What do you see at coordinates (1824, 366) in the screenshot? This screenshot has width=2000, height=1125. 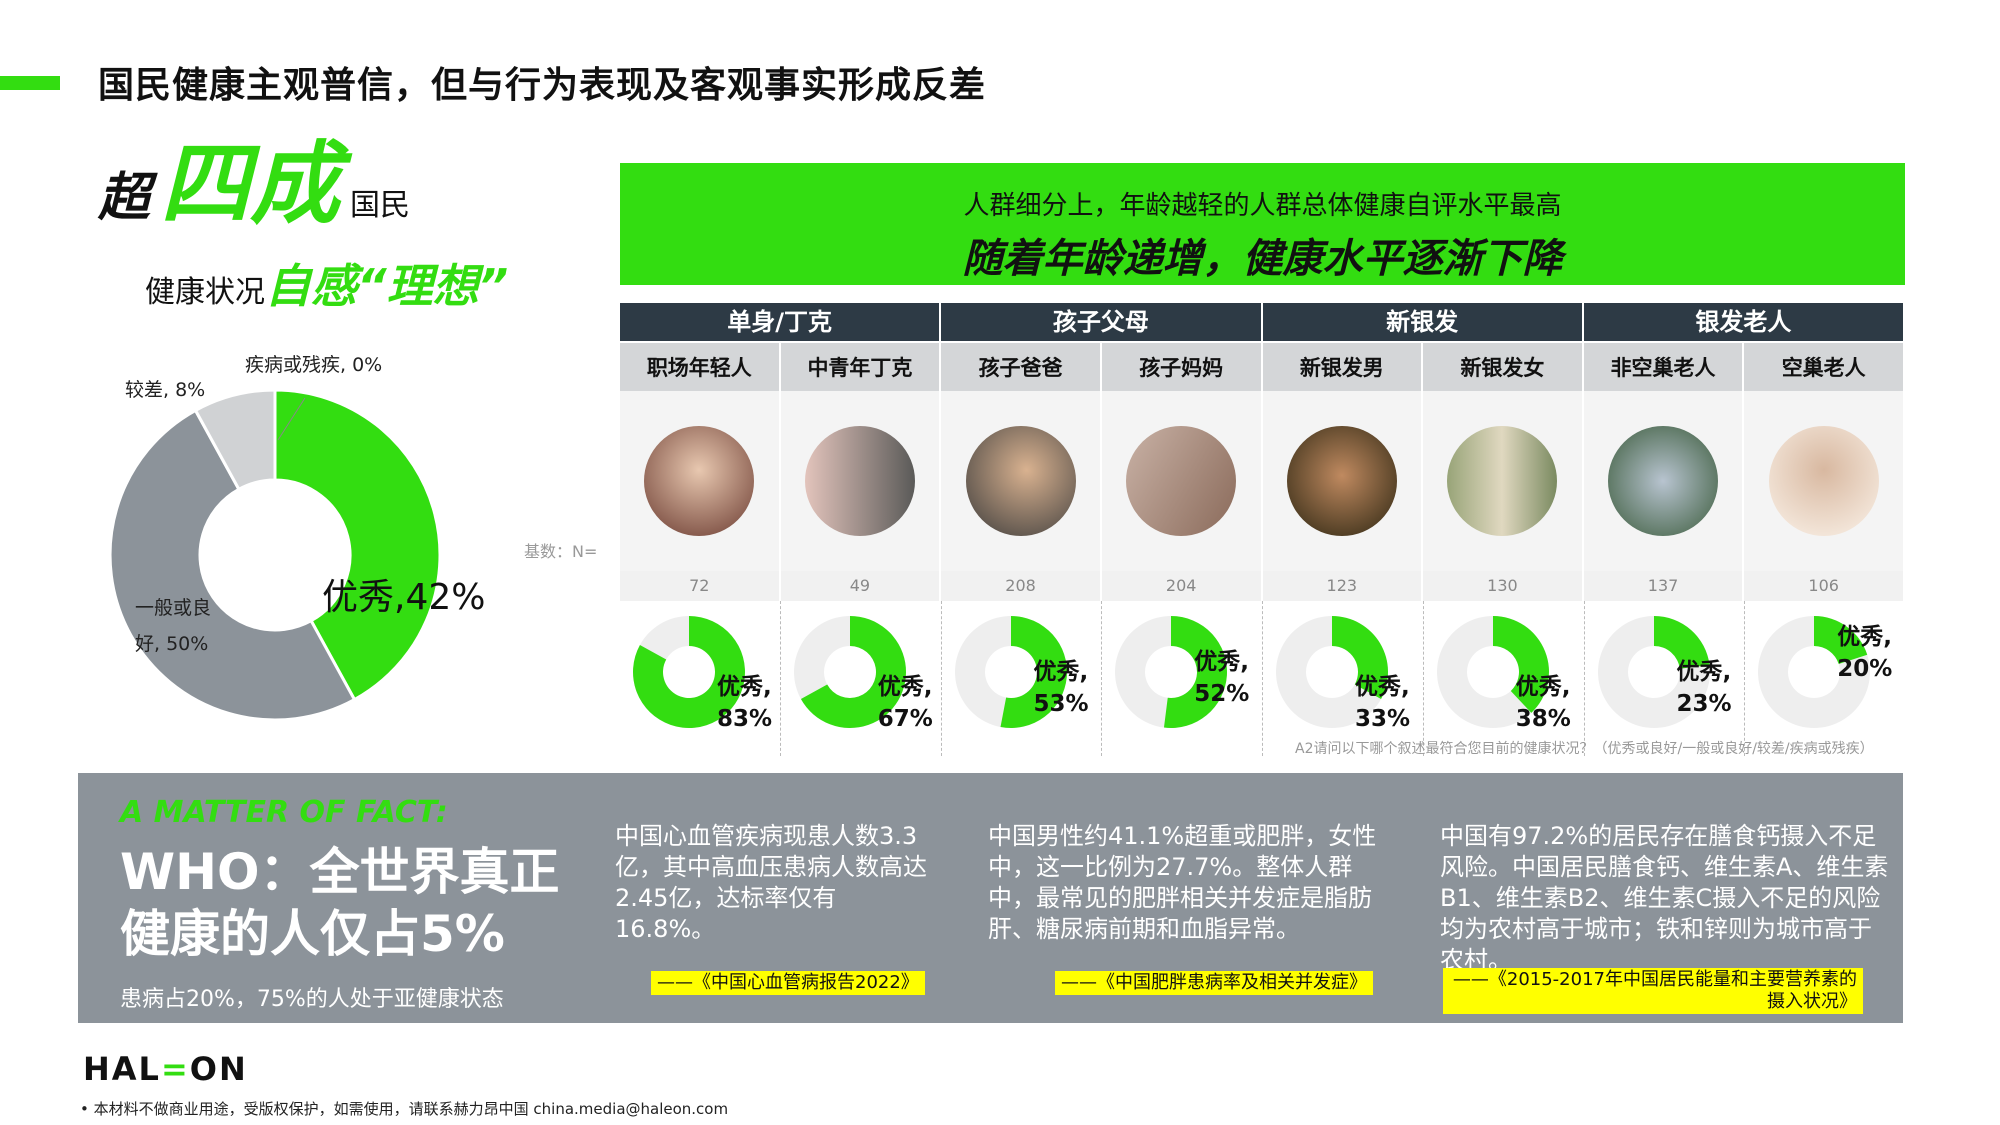 I see `segment-header: 空巢老人` at bounding box center [1824, 366].